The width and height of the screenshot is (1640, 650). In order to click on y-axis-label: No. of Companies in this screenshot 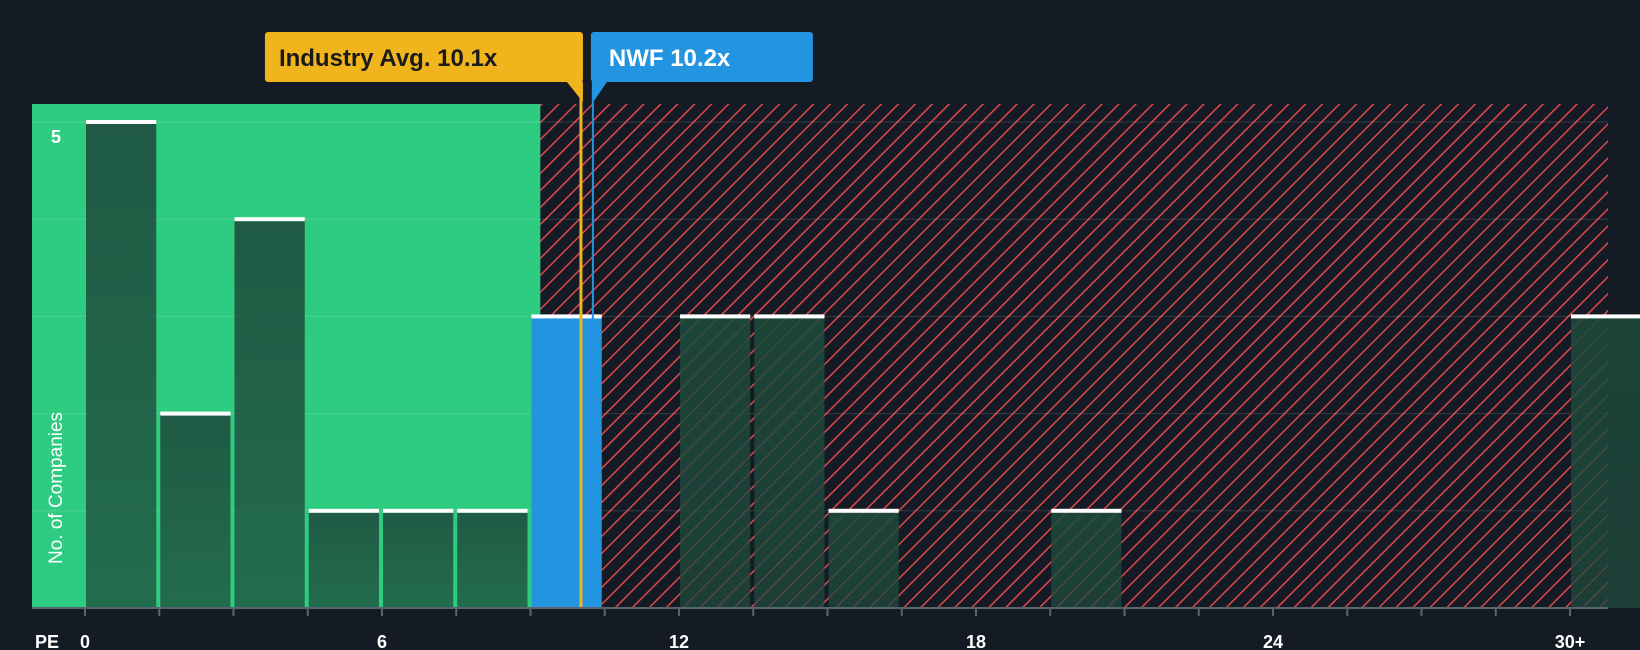, I will do `click(56, 488)`.